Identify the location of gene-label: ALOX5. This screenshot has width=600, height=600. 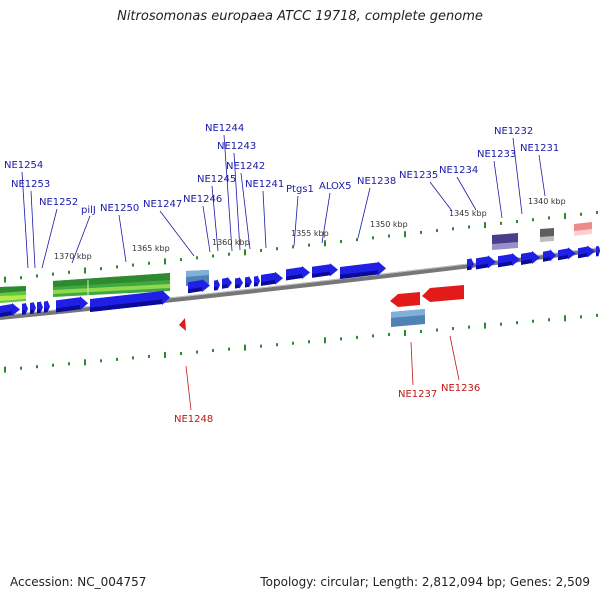
(335, 186).